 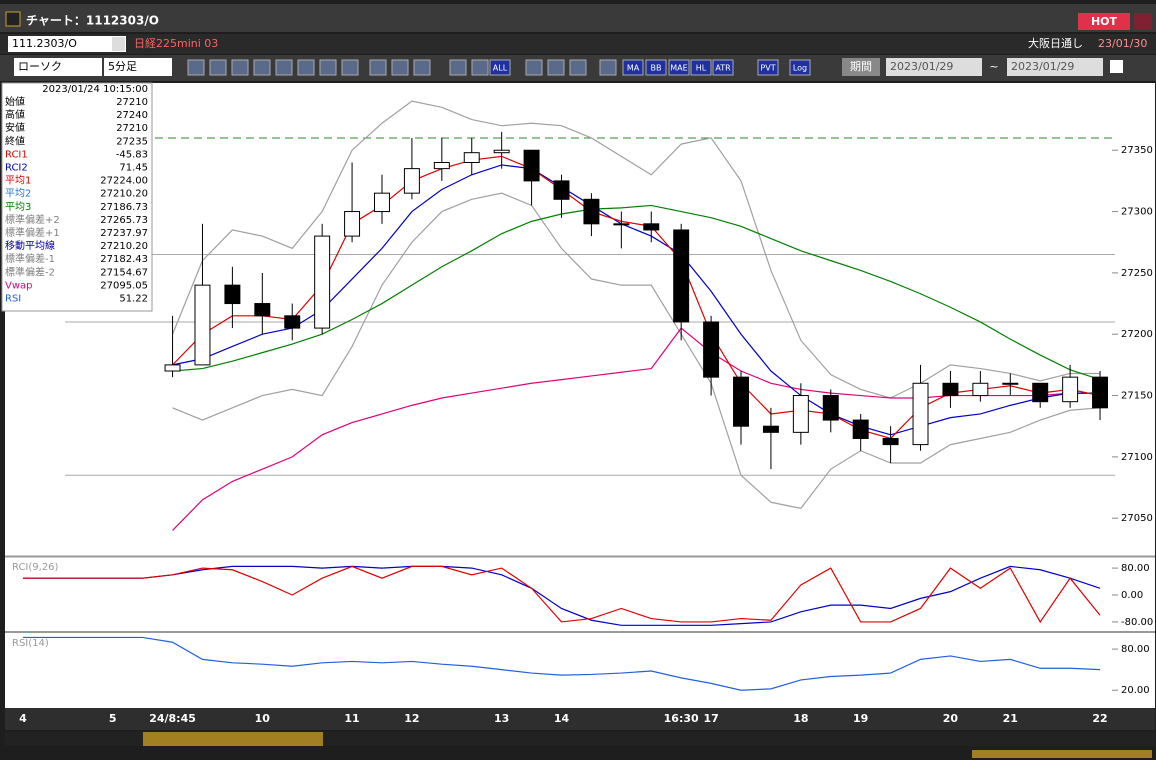 I want to click on info-label: 始値, so click(x=15, y=101).